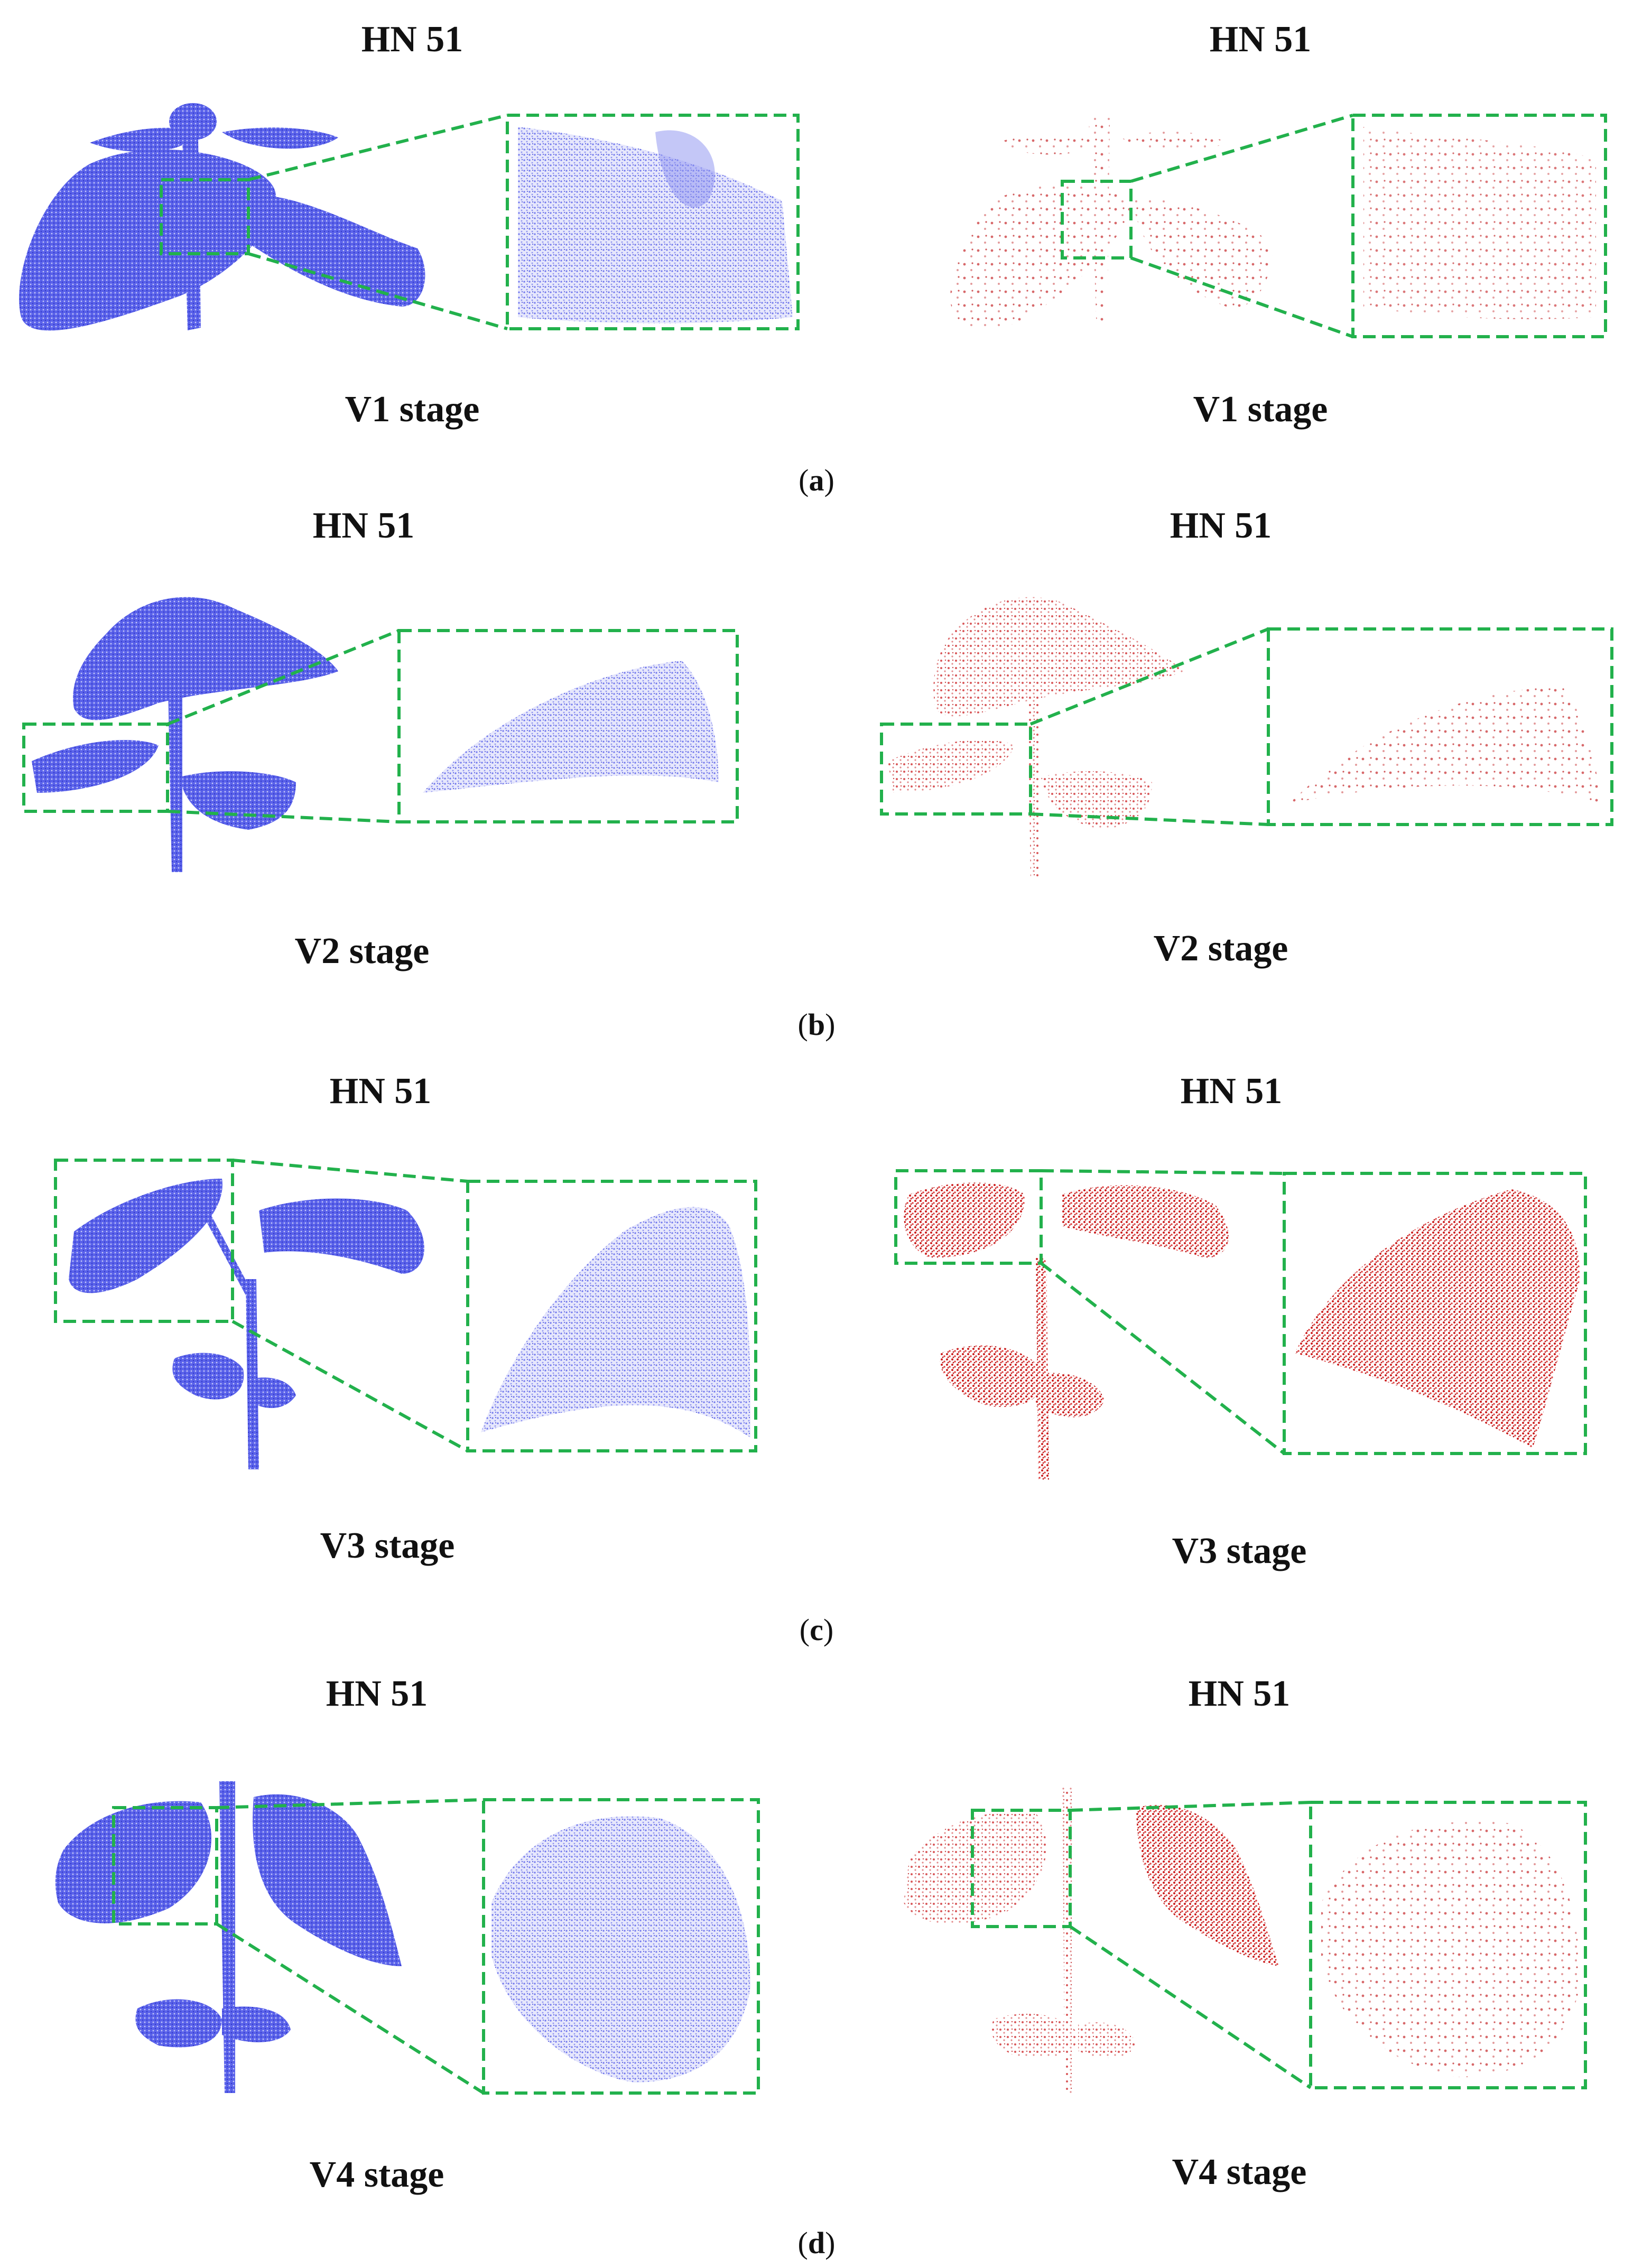  Describe the element at coordinates (816, 1024) in the screenshot. I see `panel-b-caption: (b)` at that location.